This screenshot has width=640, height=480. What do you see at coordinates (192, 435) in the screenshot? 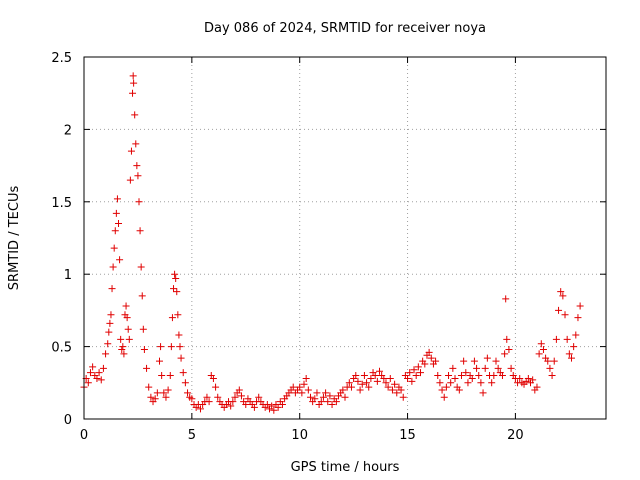
I see `x-tick-label: 5` at bounding box center [192, 435].